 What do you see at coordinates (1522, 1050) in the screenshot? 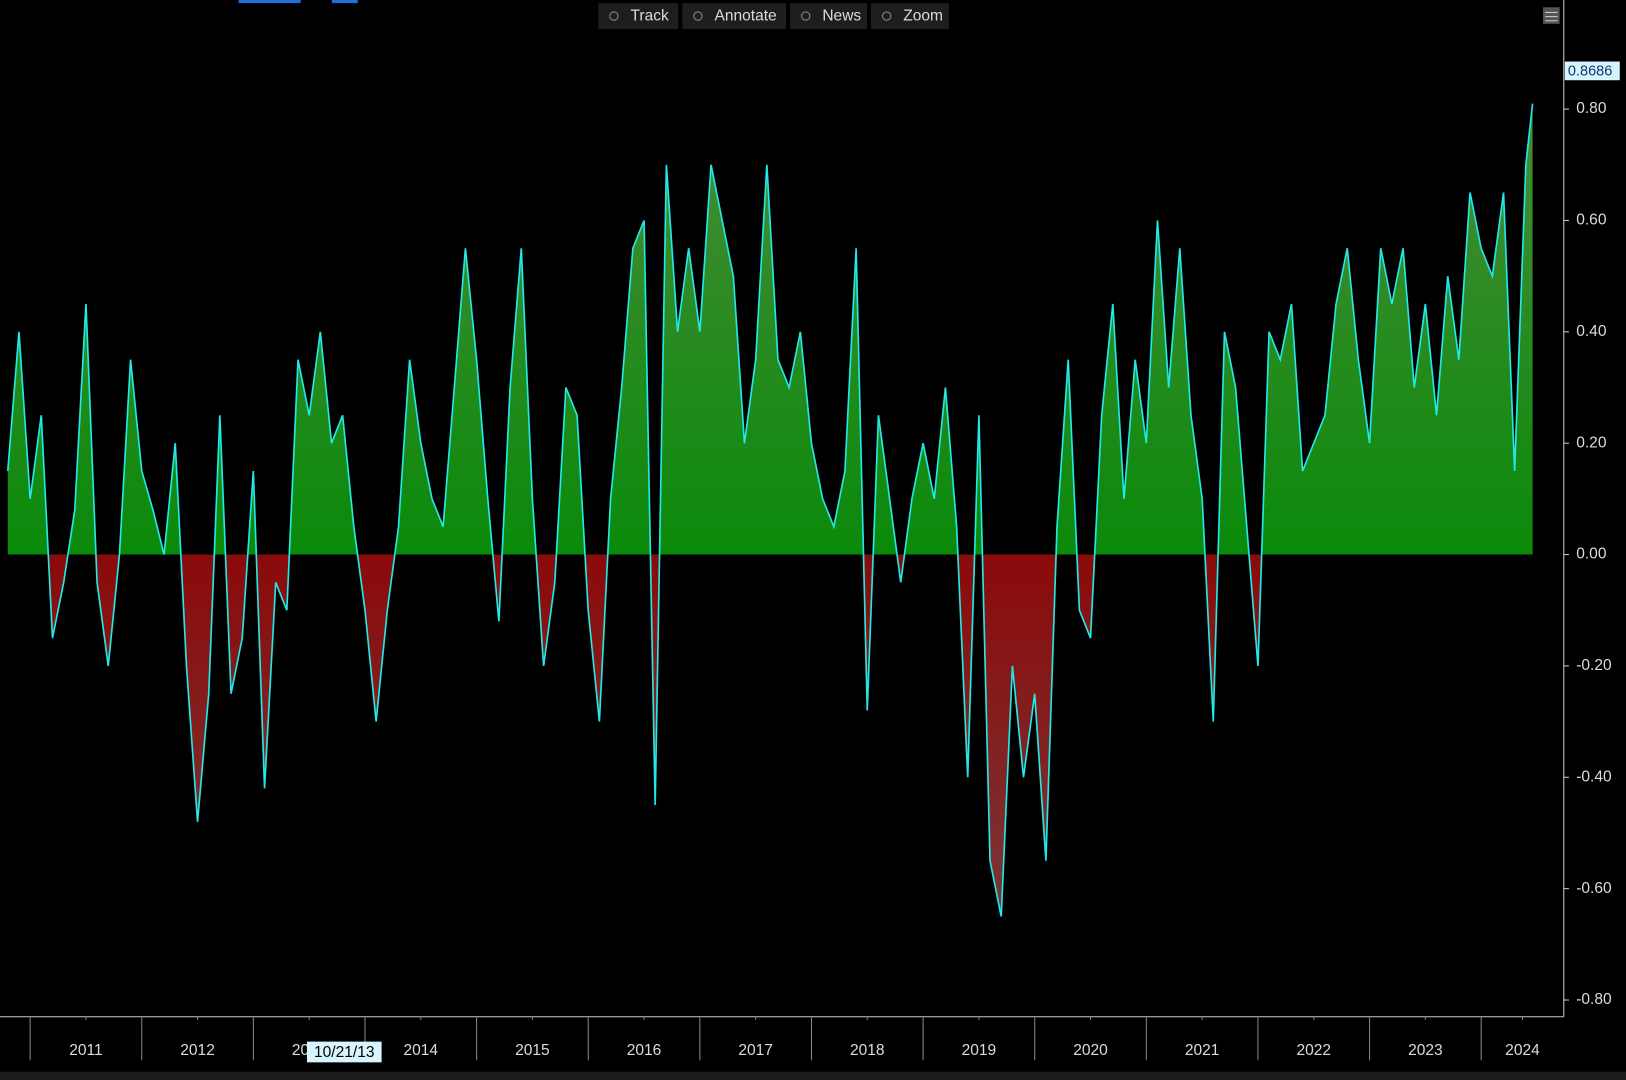
I see `x-tick-label: 2024` at bounding box center [1522, 1050].